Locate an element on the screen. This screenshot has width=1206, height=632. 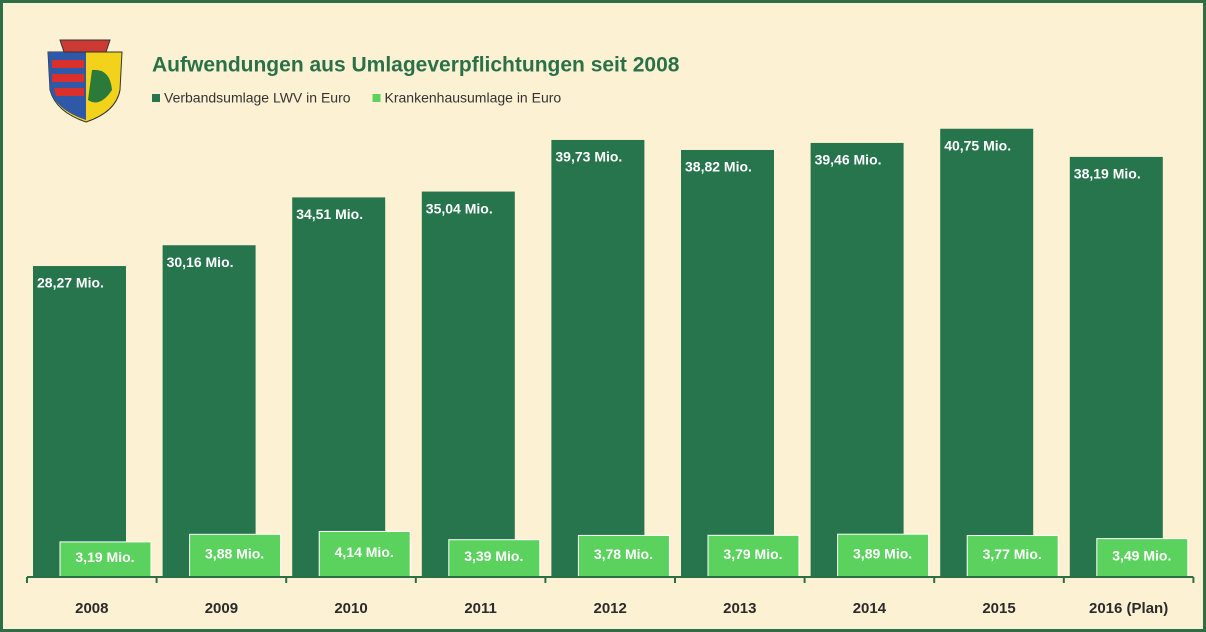
data-label: 39,46 Mio. is located at coordinates (848, 160).